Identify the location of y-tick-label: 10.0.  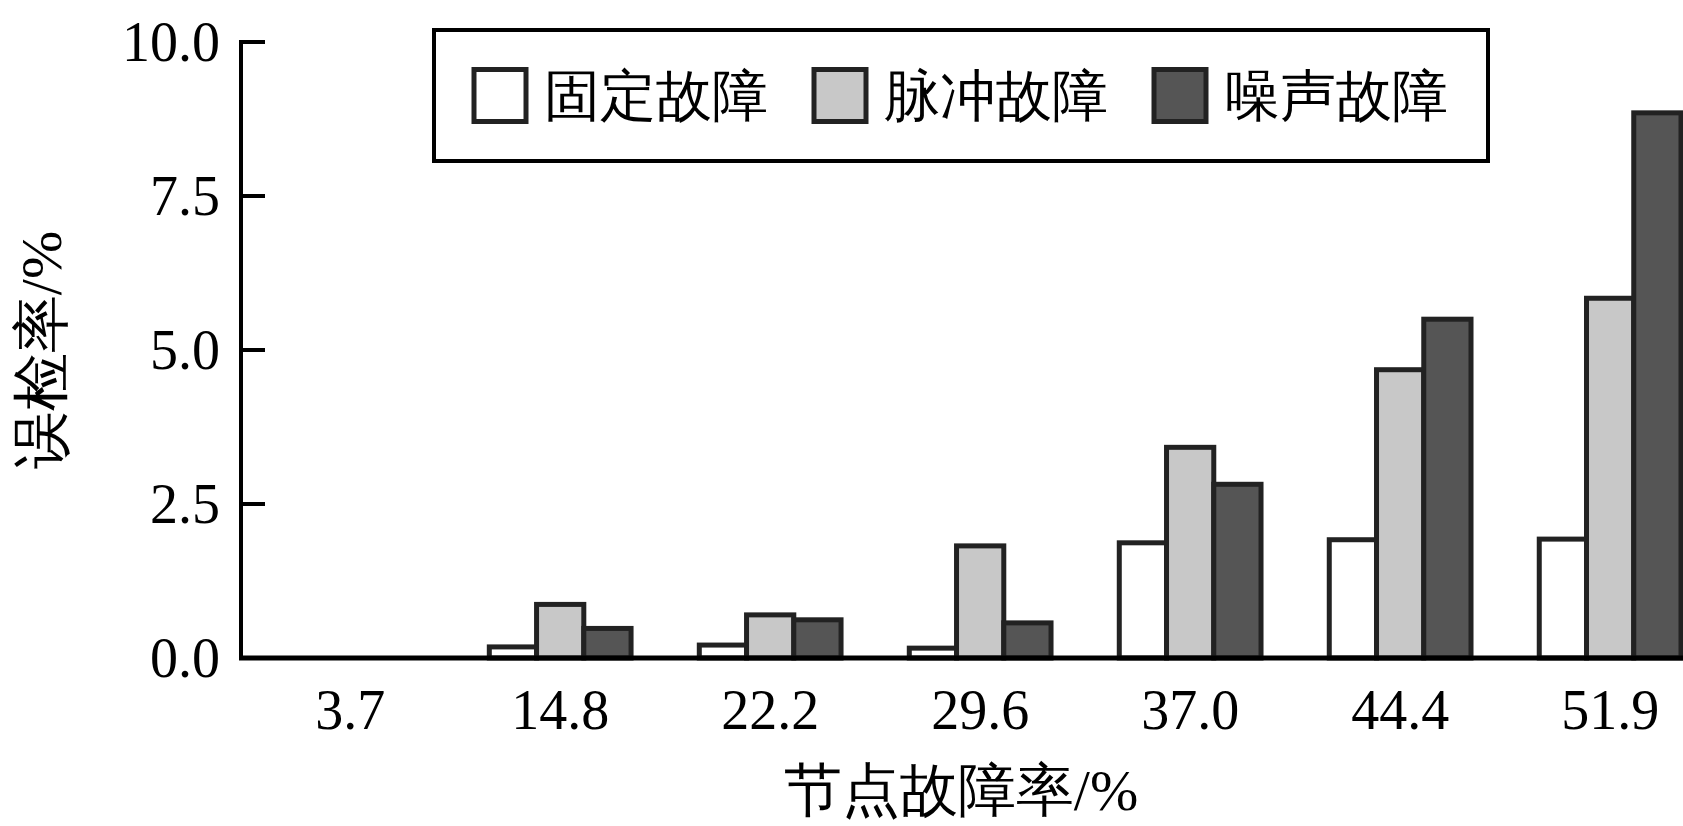
(171, 42).